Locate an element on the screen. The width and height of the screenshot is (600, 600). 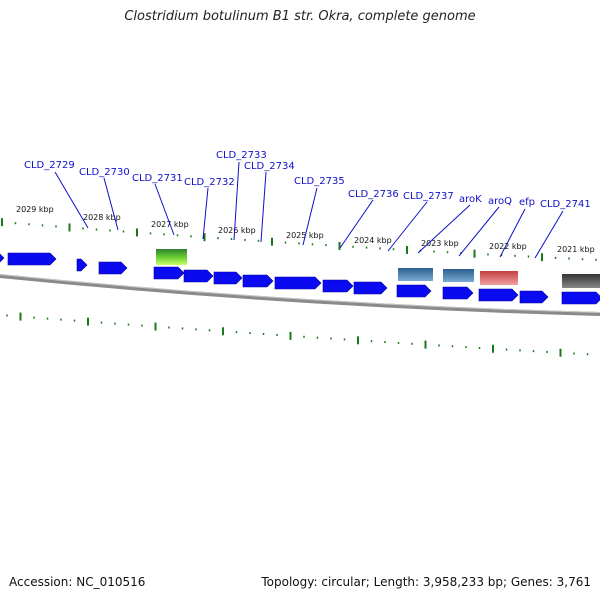
gene-label-cld-2734: CLD_2734 is located at coordinates (269, 166).